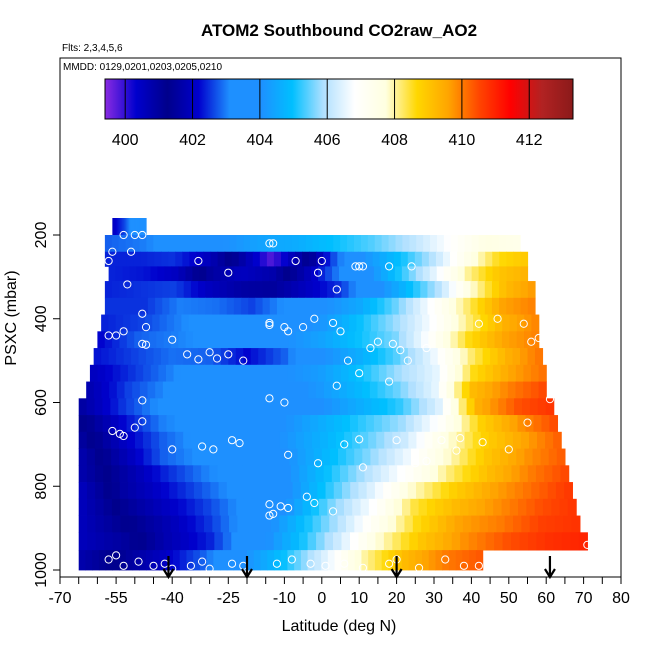 Image resolution: width=650 pixels, height=650 pixels. Describe the element at coordinates (41, 318) in the screenshot. I see `y-tick-label: 400` at that location.